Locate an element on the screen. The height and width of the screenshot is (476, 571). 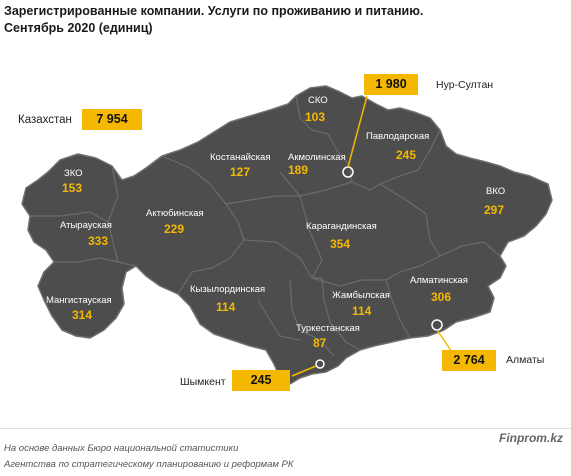
region-value-turkestan: 87 is located at coordinates (320, 343).